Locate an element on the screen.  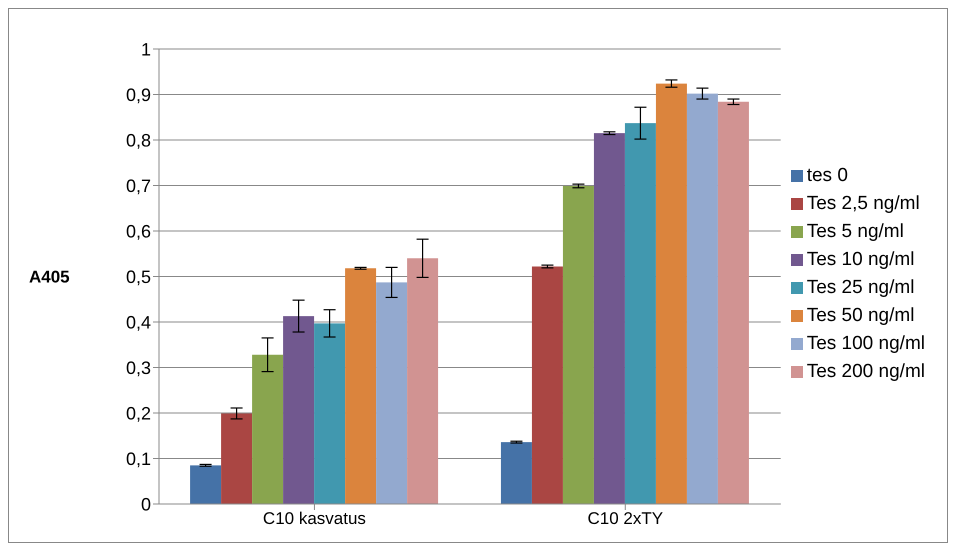
y-tick-label: 0 is located at coordinates (145, 504).